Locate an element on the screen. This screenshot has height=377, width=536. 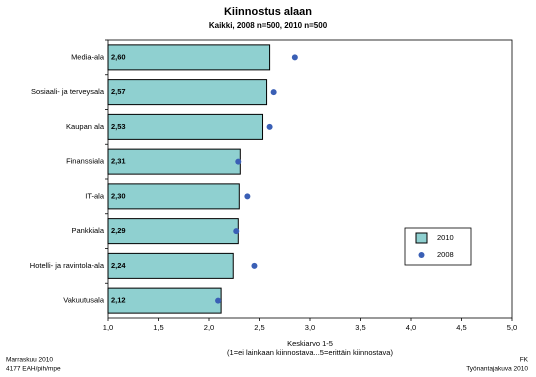
x-tick-label: 3,0 is located at coordinates (310, 327).